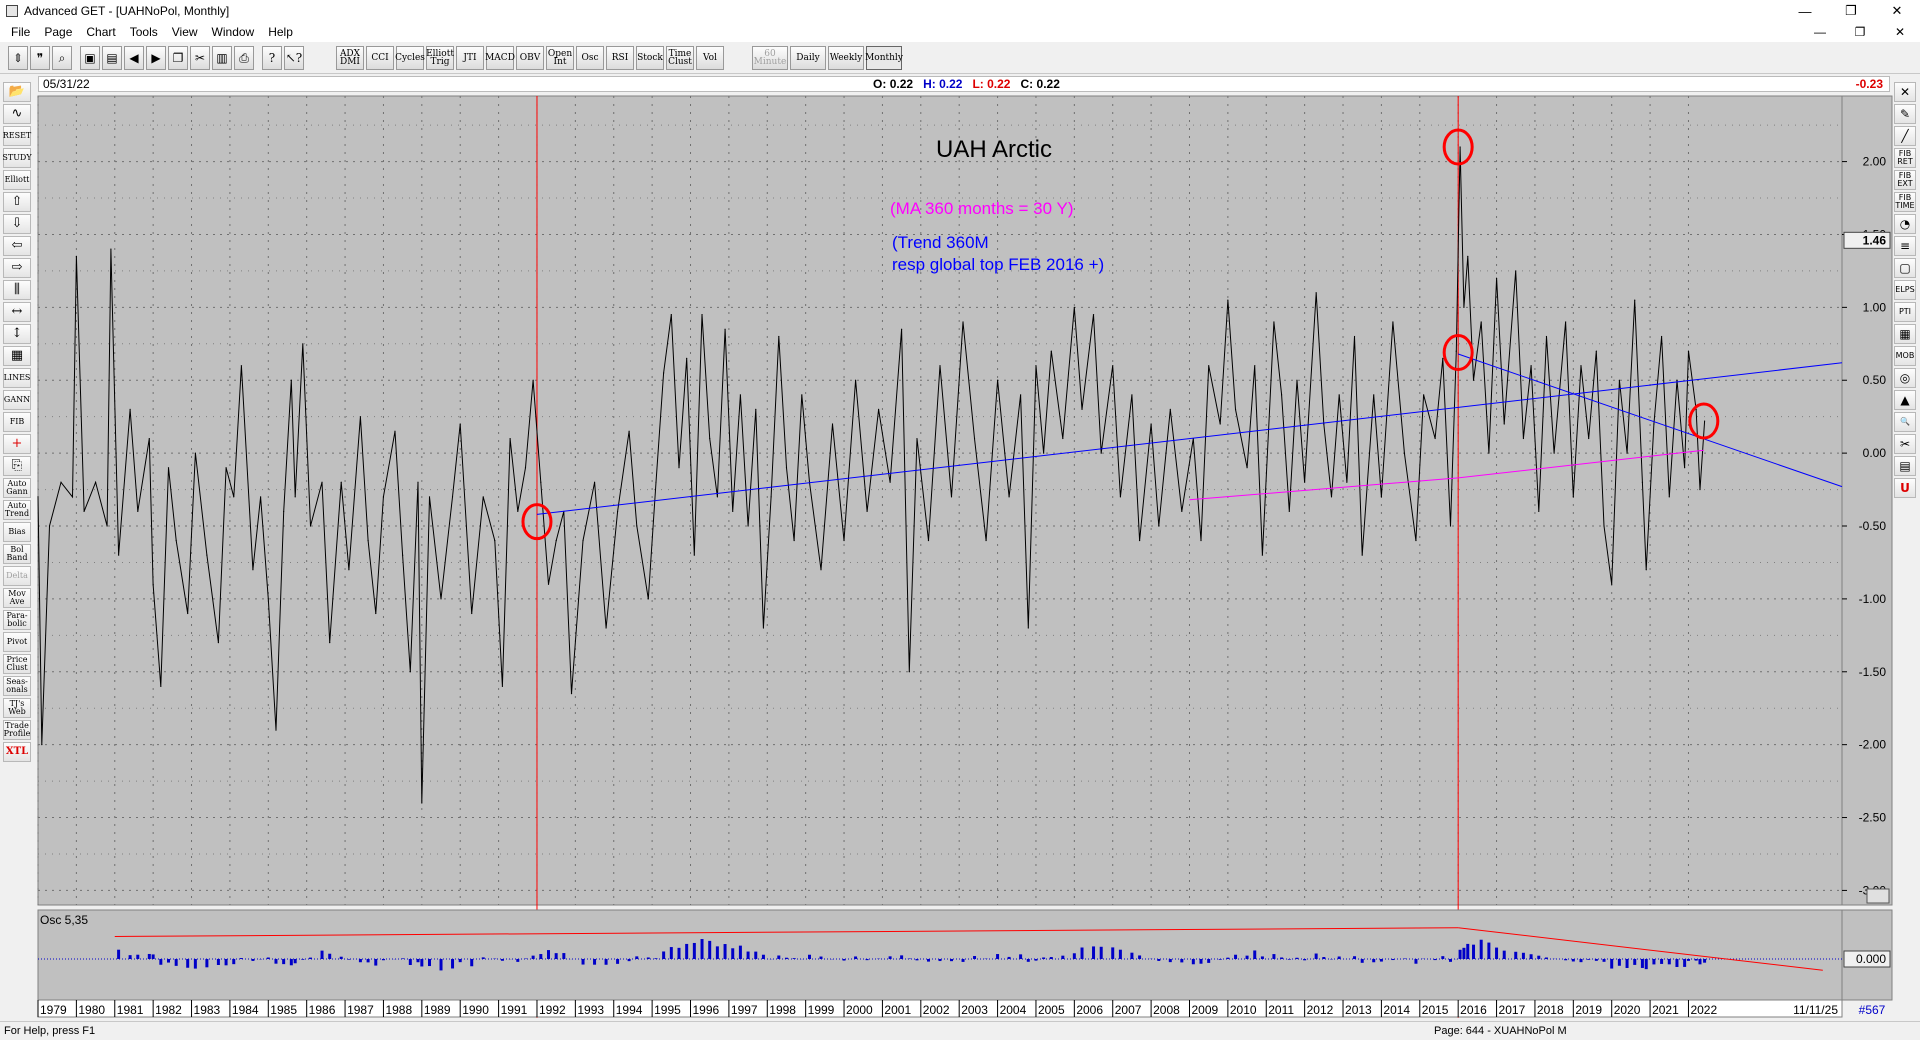  I want to click on help-icon: ?, so click(272, 58).